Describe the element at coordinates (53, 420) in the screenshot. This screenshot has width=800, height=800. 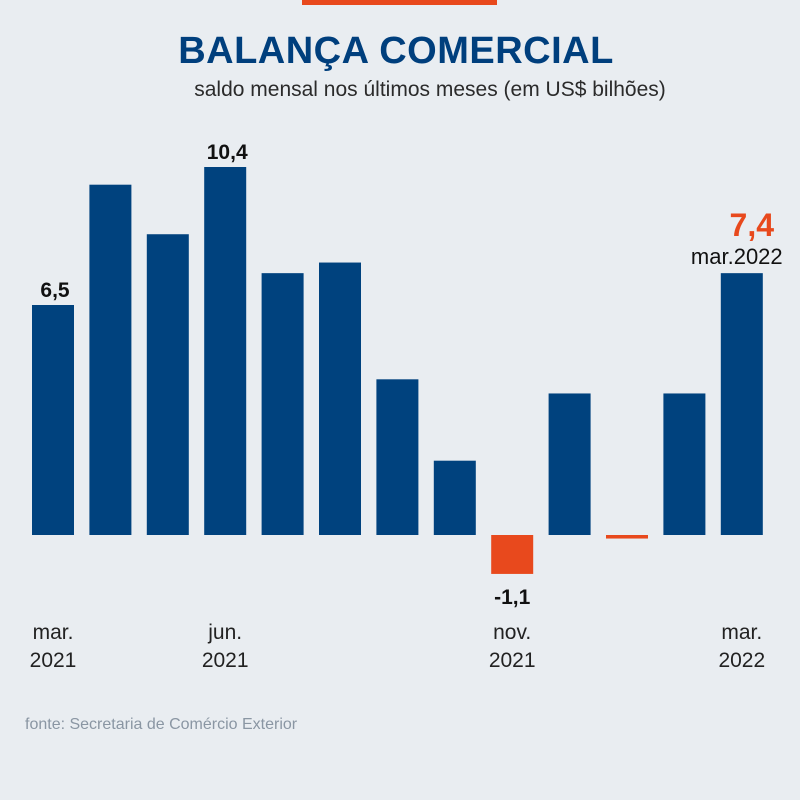
I see `bar-mar.2021` at that location.